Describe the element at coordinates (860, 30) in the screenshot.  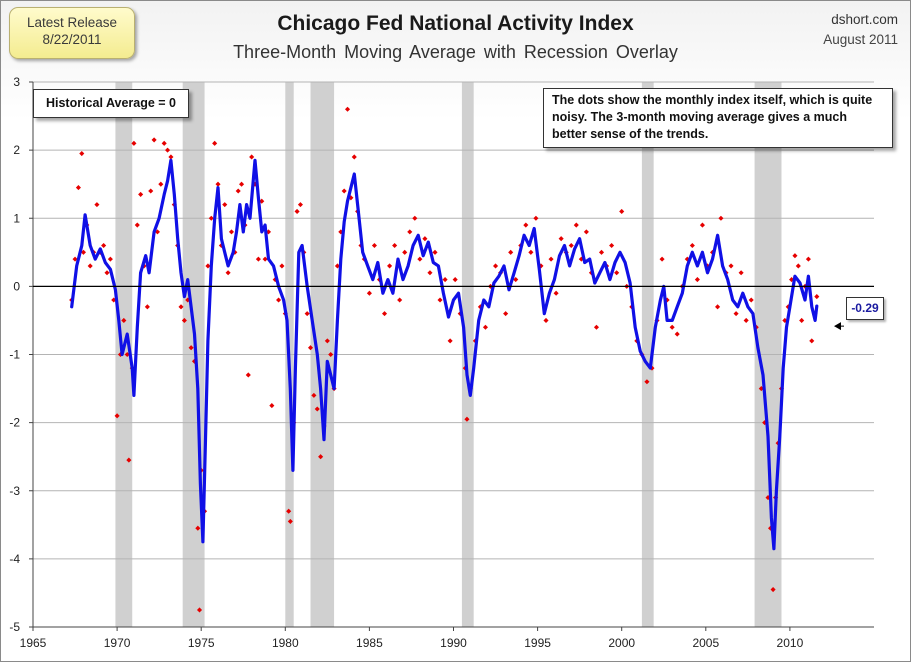
I see `source-credit: dshort.com August 2011` at that location.